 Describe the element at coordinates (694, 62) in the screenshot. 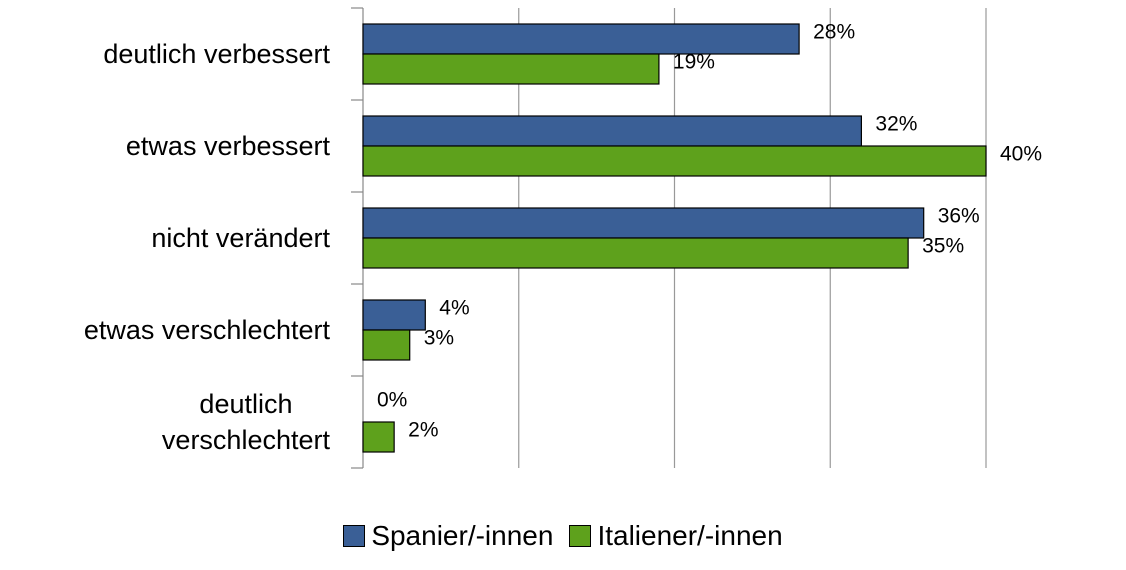

I see `value-label: 19%` at that location.